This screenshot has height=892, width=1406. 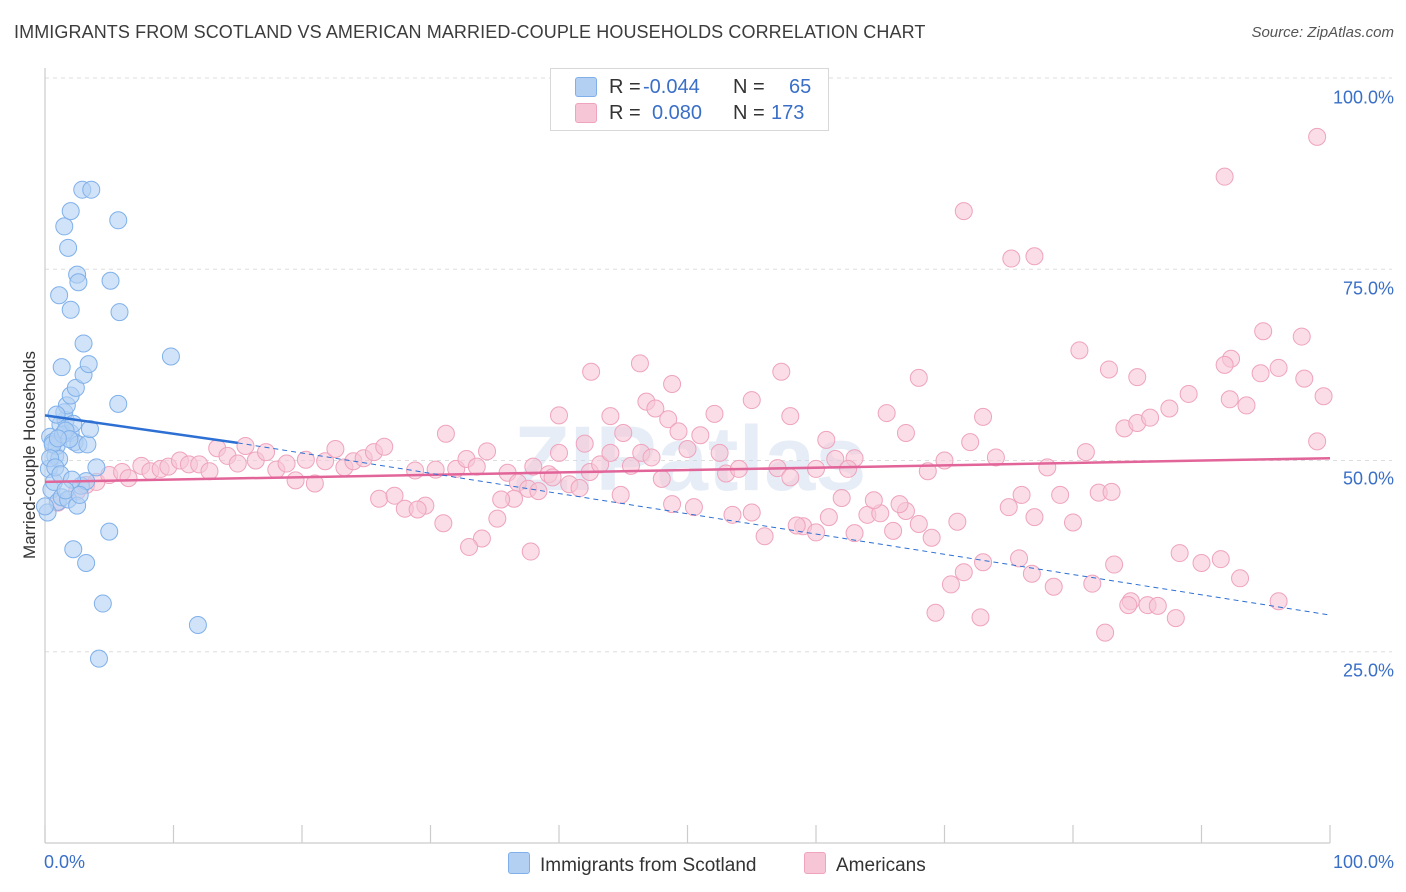 What do you see at coordinates (1368, 478) in the screenshot?
I see `y-tick-50: 50.0%` at bounding box center [1368, 478].